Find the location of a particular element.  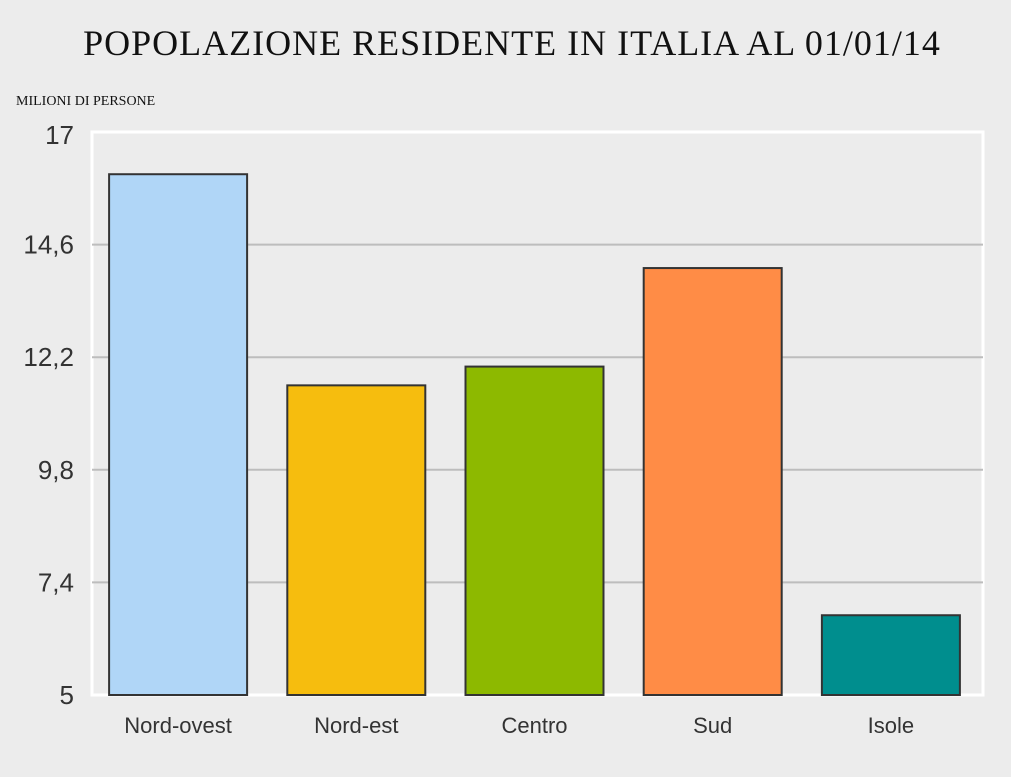

y-tick-label: 14,6 is located at coordinates (48, 245).